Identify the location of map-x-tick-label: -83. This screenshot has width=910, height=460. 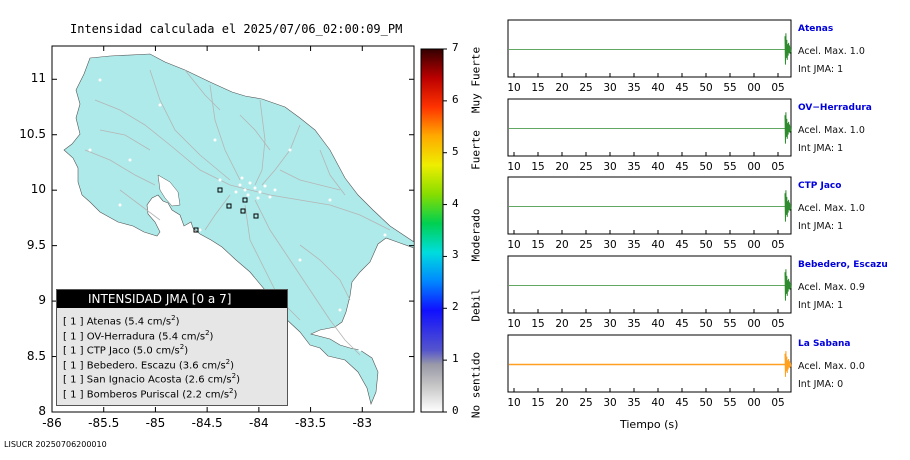
(362, 423).